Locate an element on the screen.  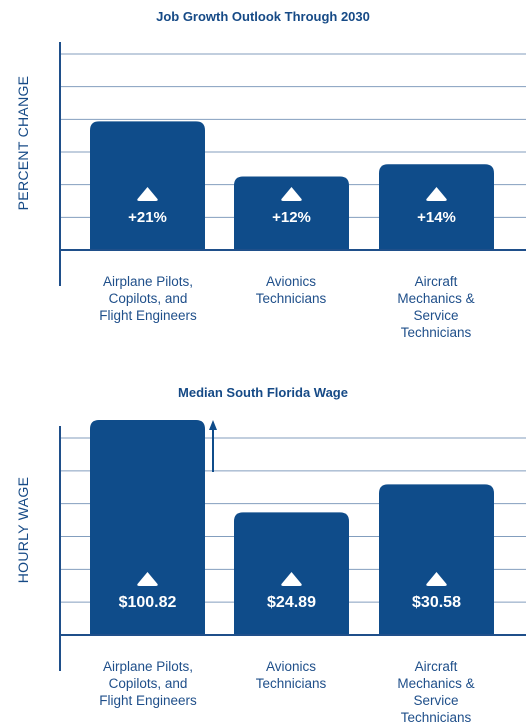
bar-value-label: +14% is located at coordinates (436, 217).